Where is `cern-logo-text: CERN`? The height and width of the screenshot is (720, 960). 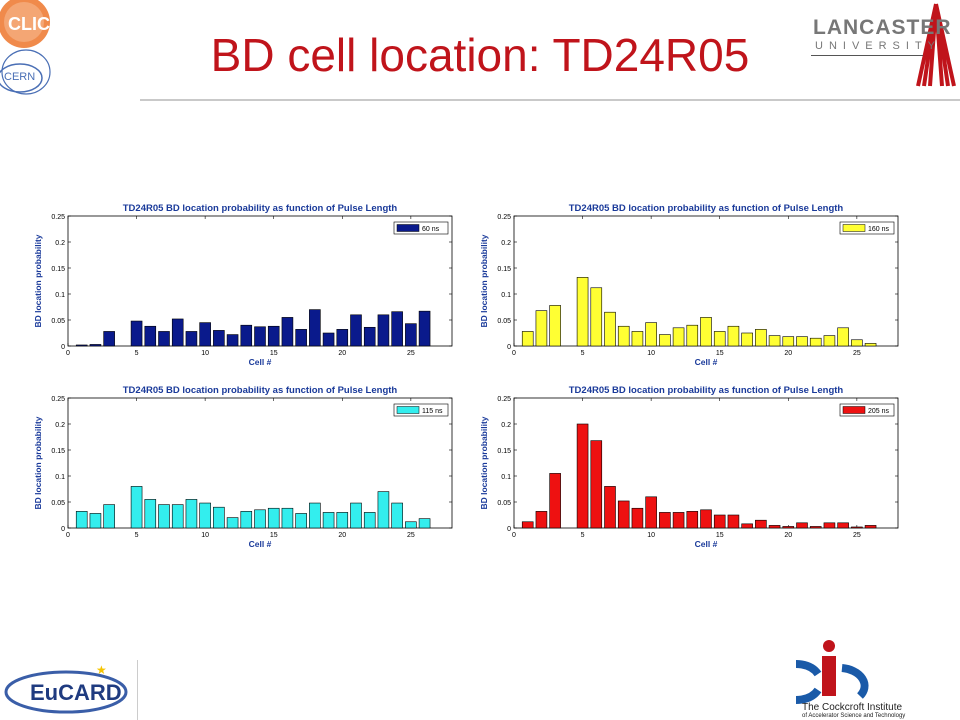 cern-logo-text: CERN is located at coordinates (19, 77).